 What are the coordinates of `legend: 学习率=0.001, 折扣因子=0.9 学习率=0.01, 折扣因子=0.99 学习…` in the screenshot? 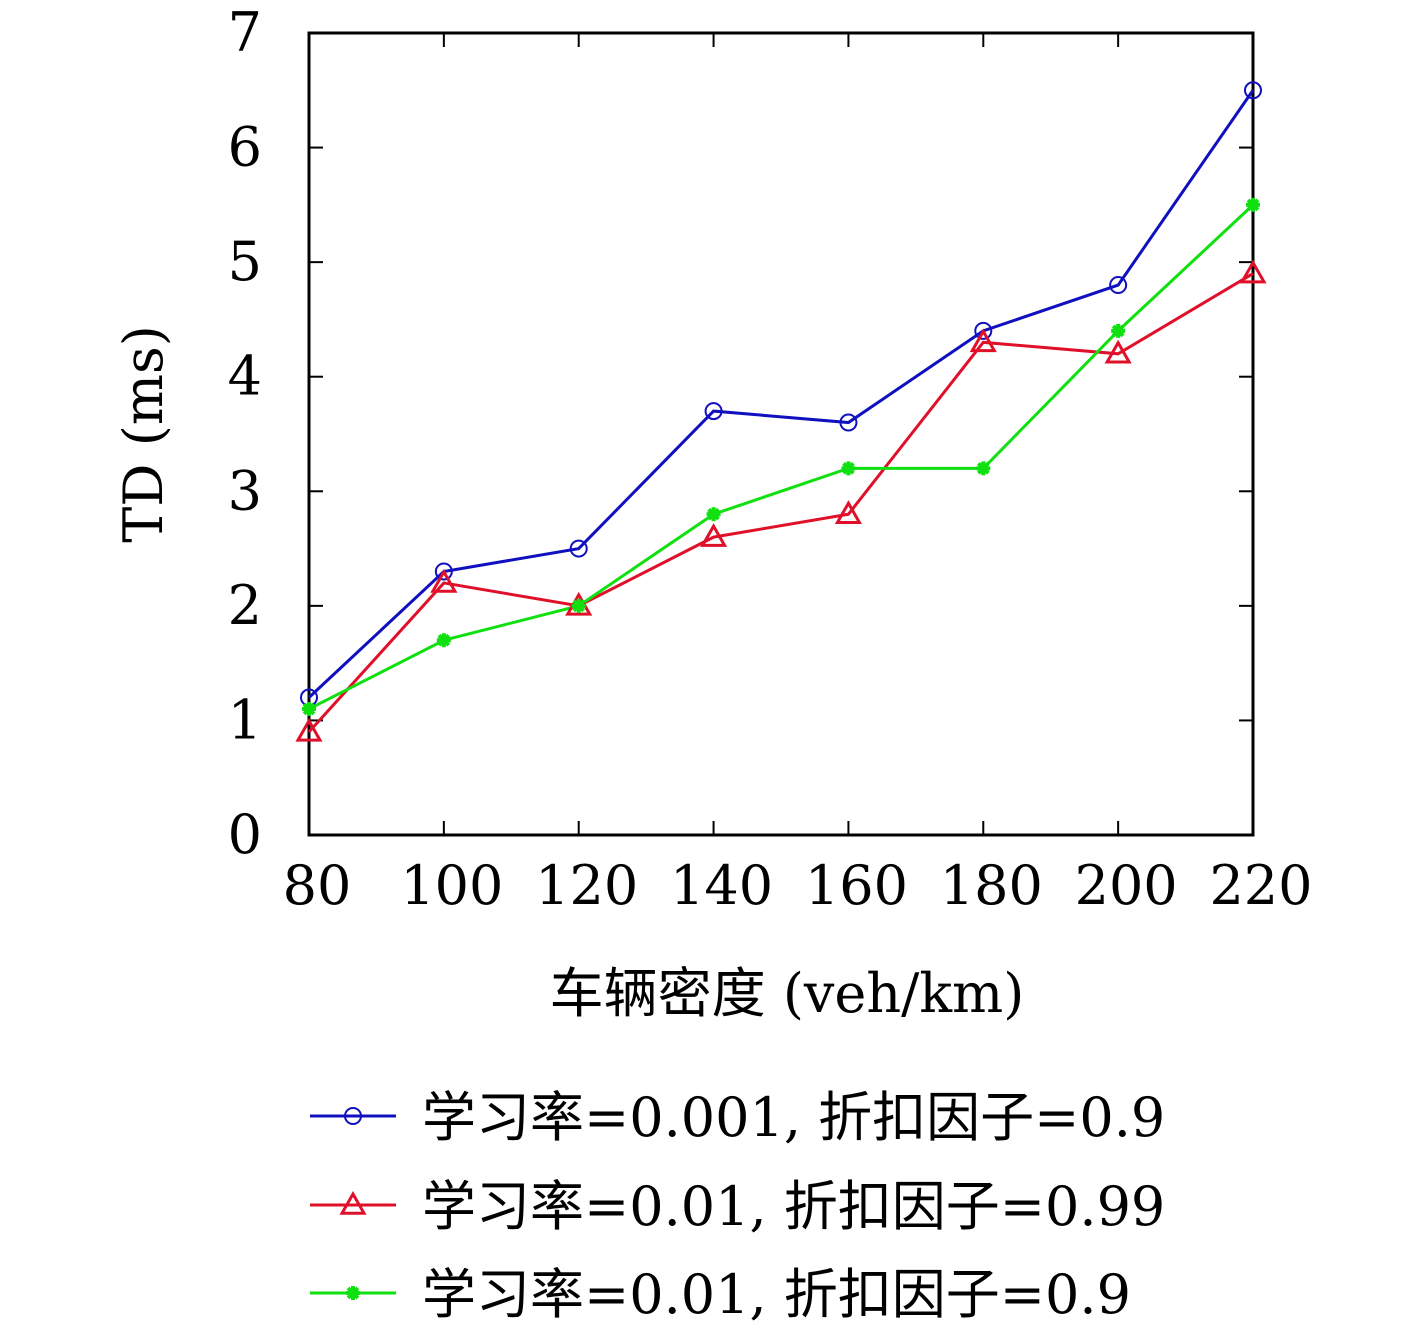 It's located at (737, 1206).